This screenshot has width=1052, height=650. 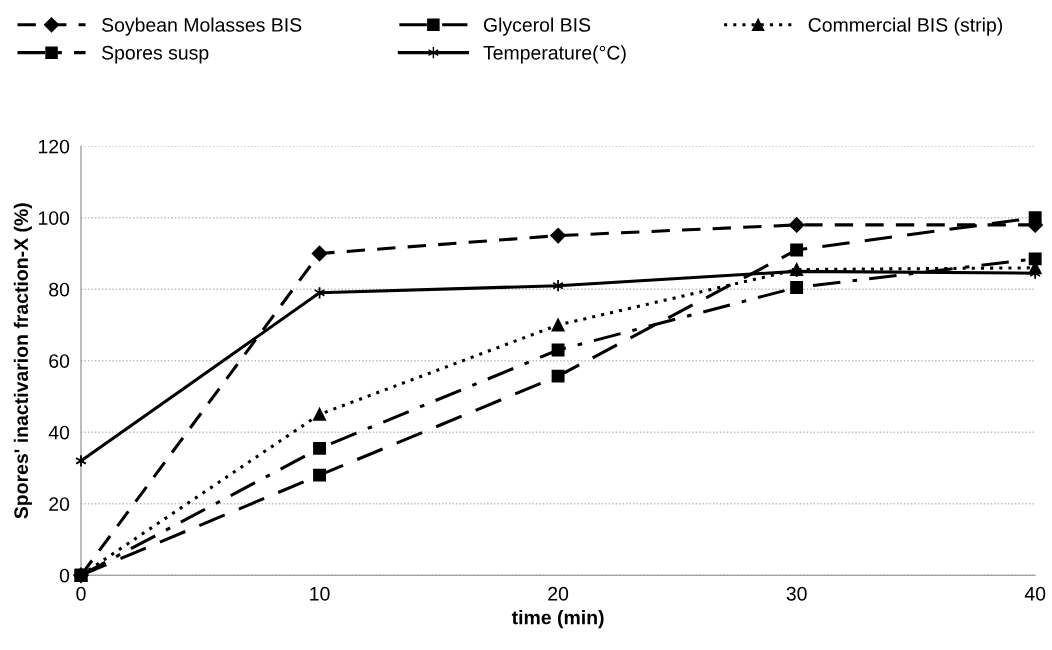 I want to click on y-tick-label: 120, so click(x=54, y=146).